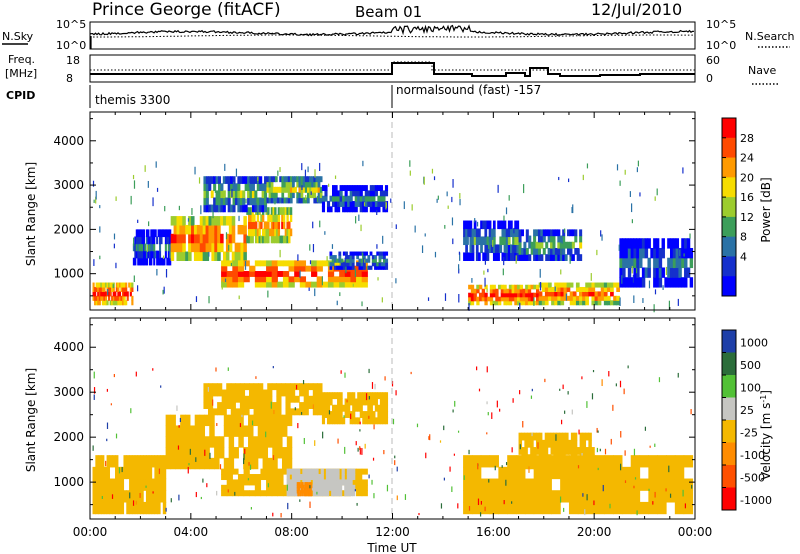  Describe the element at coordinates (18, 36) in the screenshot. I see `n-sky-label: N.Sky` at that location.